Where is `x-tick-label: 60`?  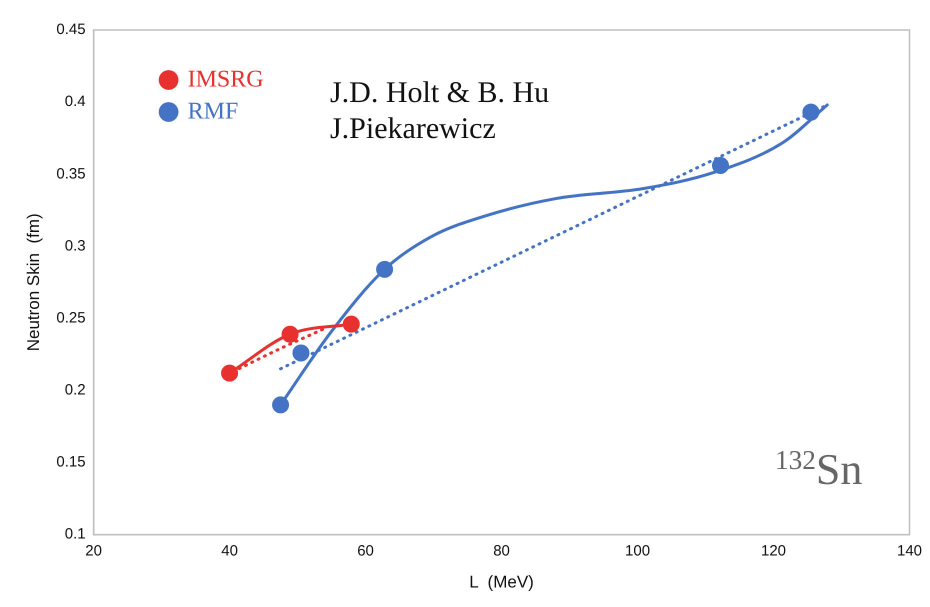
x-tick-label: 60 is located at coordinates (365, 551).